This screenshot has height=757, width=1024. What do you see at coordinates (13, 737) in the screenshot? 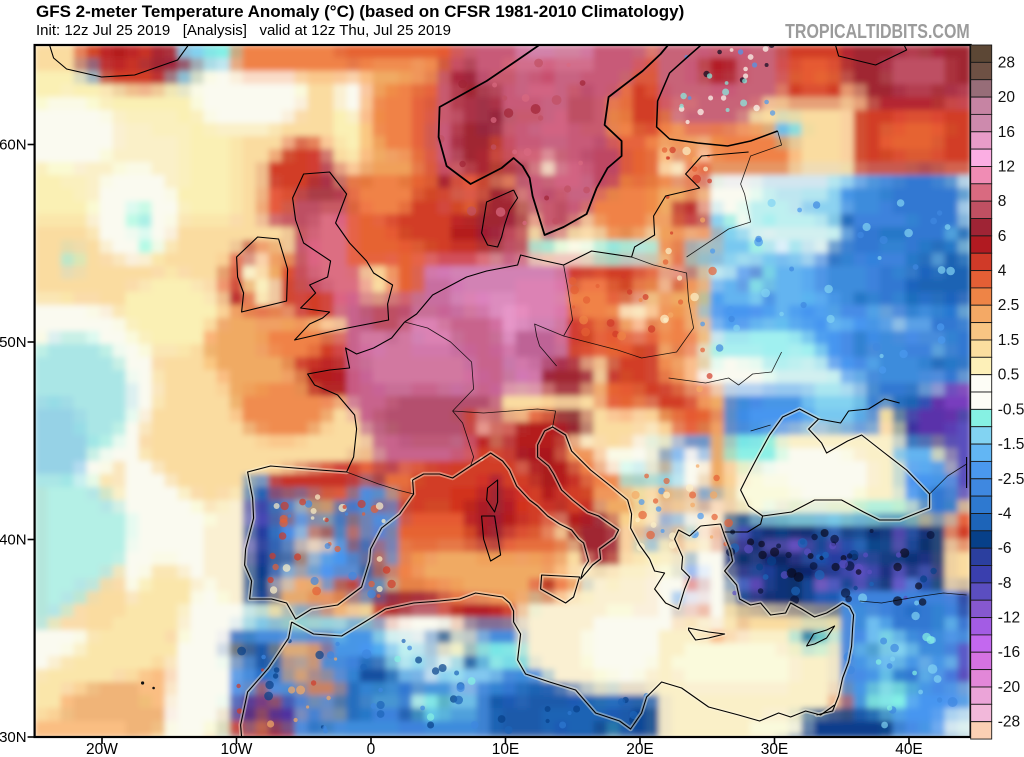
I see `svg-text: 30N` at bounding box center [13, 737].